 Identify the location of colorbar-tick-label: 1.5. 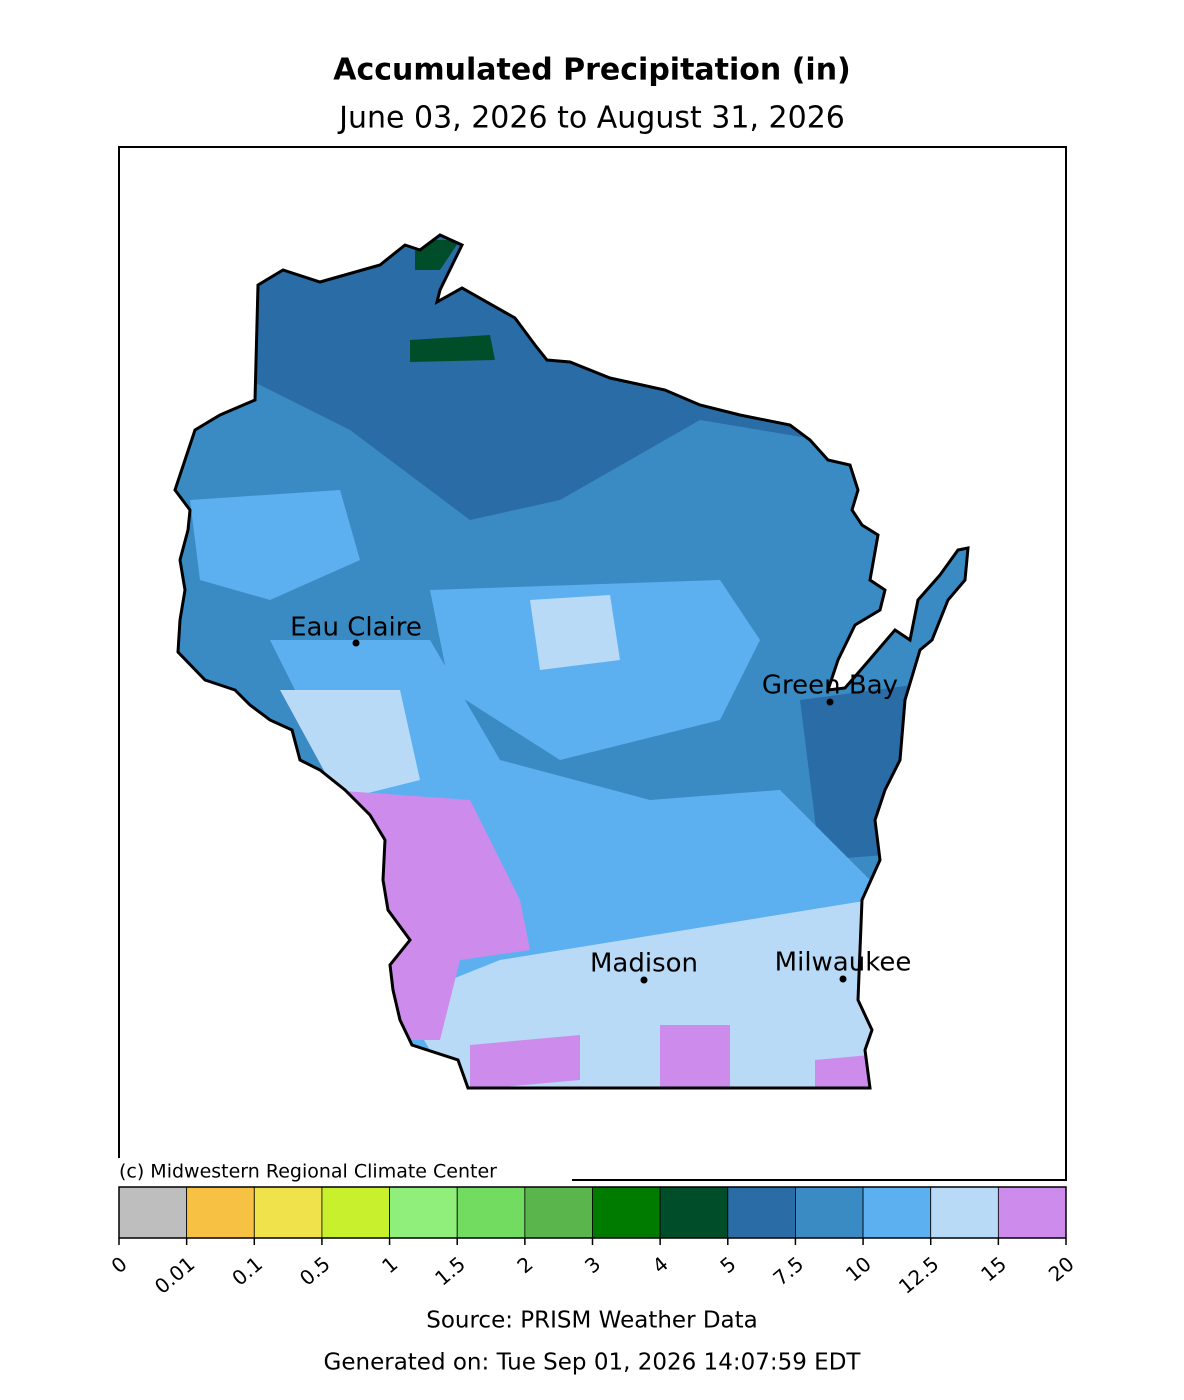
(450, 1271).